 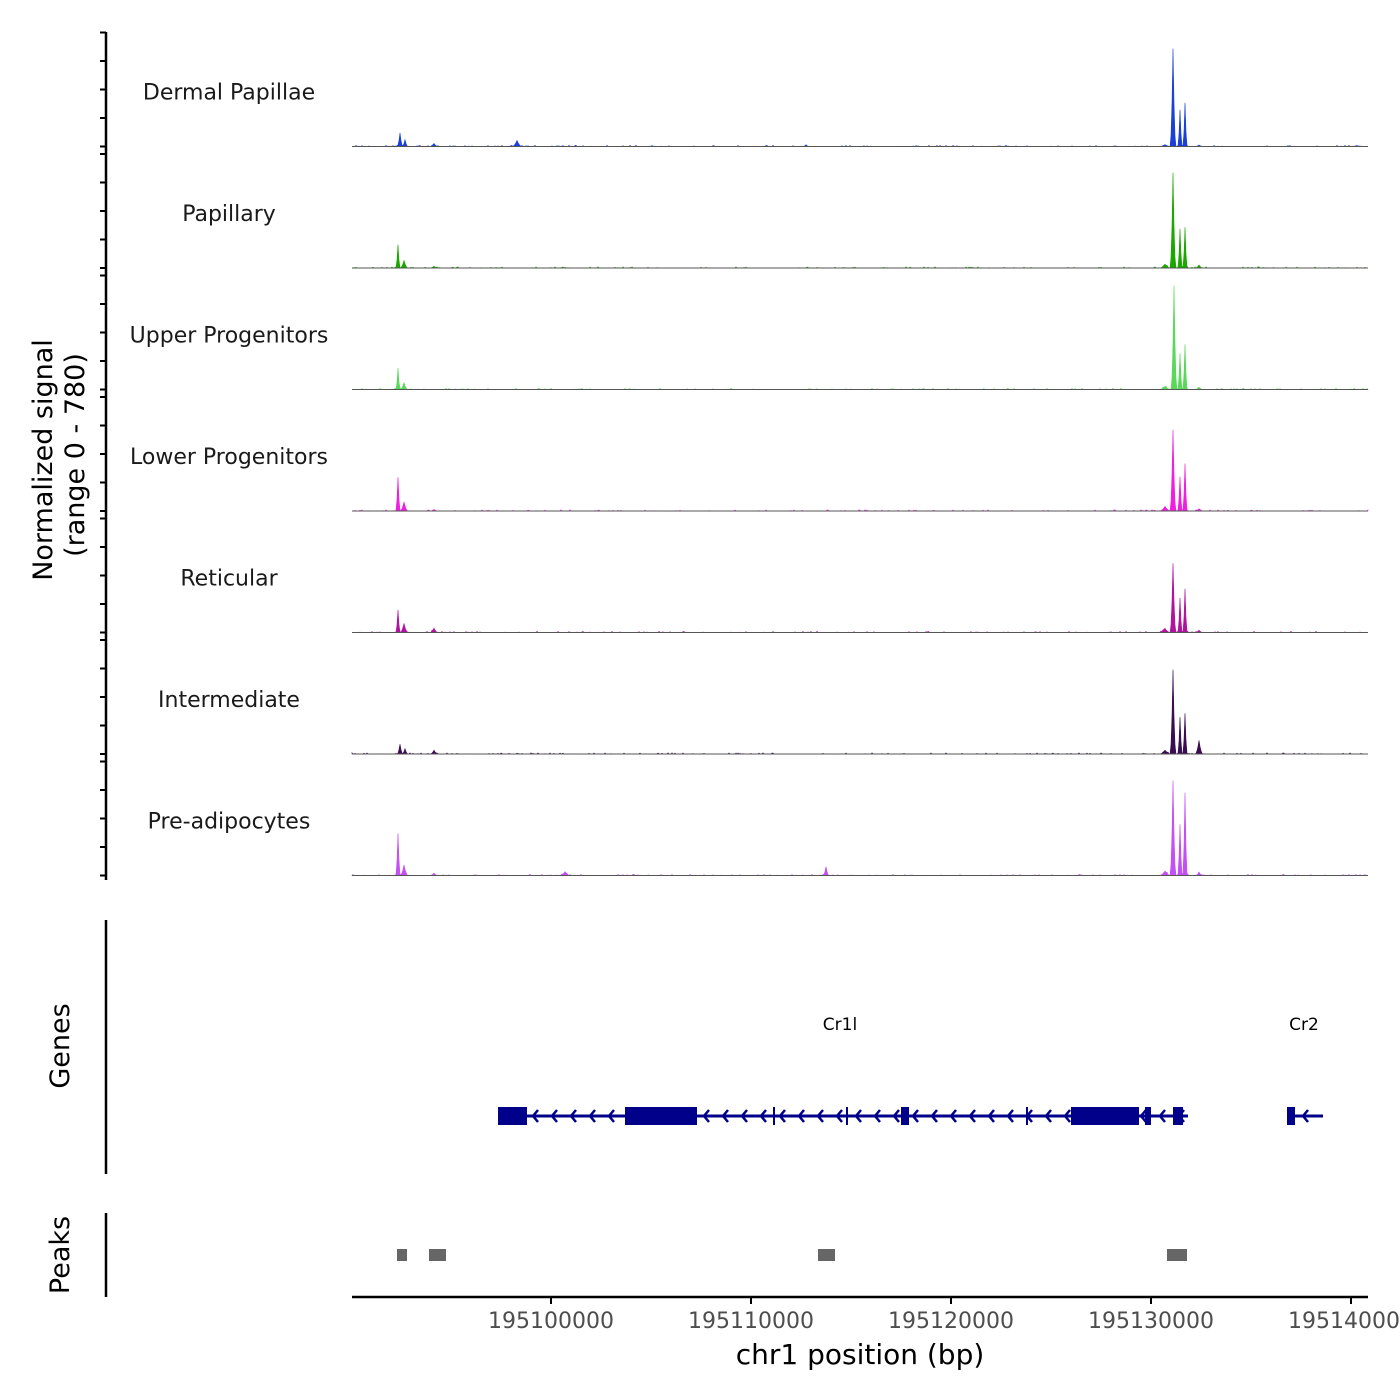 I want to click on x-tick-label: 195110000, so click(x=751, y=1321).